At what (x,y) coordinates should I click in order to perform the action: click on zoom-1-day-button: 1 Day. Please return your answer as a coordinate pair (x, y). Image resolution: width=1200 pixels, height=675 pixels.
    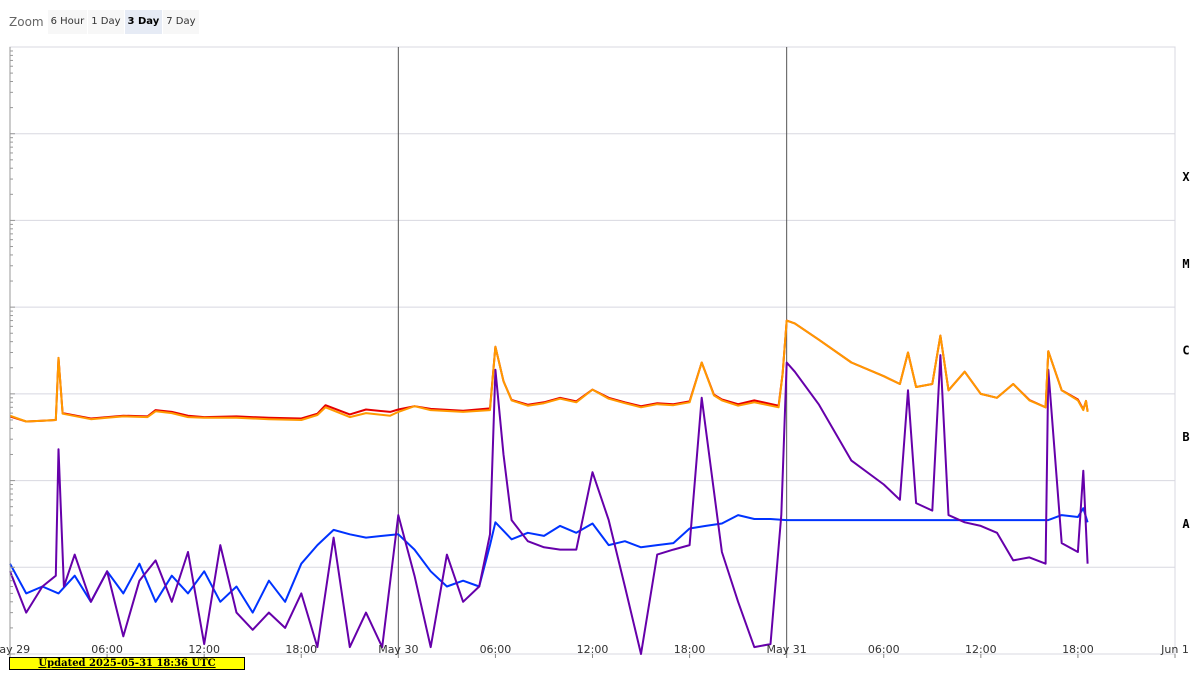
    Looking at the image, I should click on (106, 21).